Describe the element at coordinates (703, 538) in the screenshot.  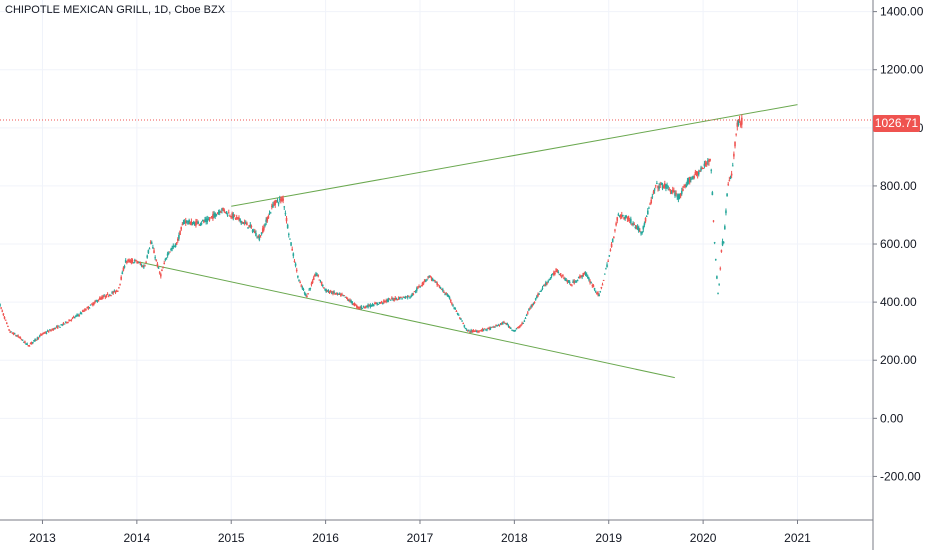
I see `x-tick-label: 2020` at that location.